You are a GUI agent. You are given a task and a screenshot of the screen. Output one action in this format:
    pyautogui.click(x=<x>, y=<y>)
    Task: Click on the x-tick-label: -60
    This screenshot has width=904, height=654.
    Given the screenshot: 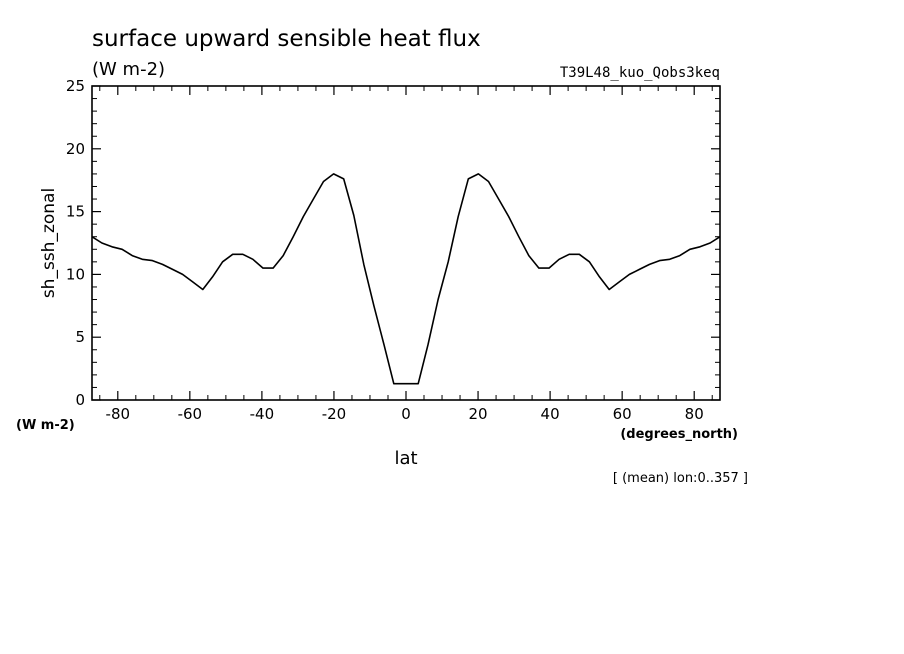 What is the action you would take?
    pyautogui.click(x=190, y=414)
    